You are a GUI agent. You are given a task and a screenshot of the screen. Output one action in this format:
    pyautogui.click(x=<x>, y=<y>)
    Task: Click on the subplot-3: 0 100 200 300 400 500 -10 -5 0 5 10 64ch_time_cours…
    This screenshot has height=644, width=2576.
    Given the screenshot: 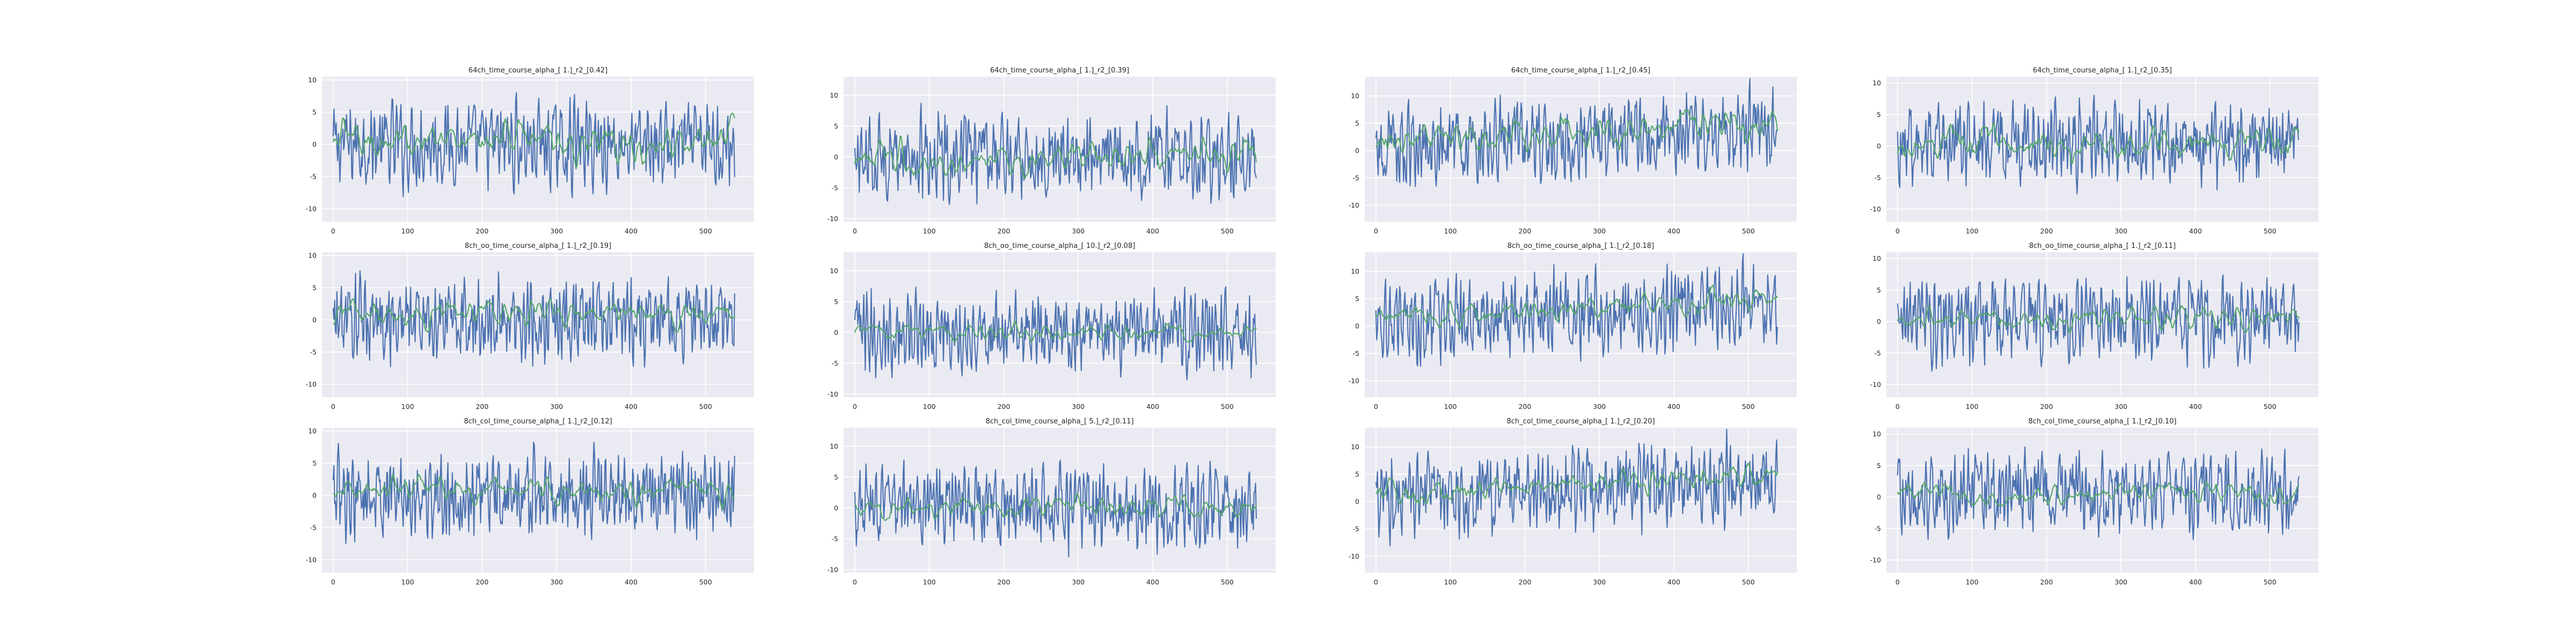 What is the action you would take?
    pyautogui.click(x=1573, y=151)
    